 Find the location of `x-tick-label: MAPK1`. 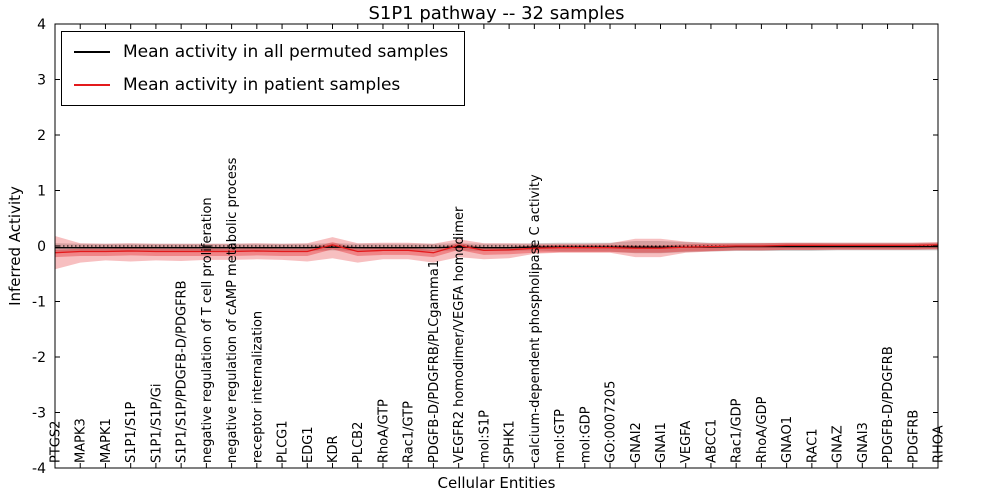

x-tick-label: MAPK1 is located at coordinates (106, 440).